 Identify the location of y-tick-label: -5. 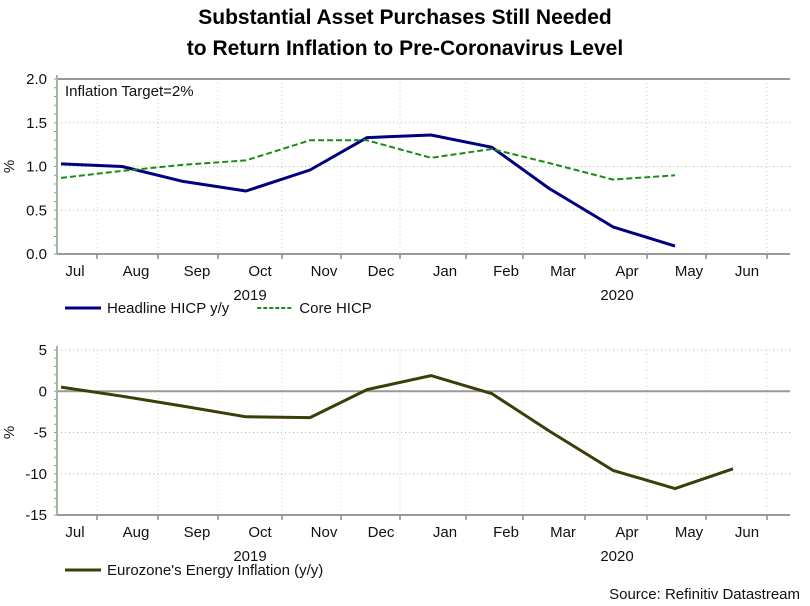
(40, 433).